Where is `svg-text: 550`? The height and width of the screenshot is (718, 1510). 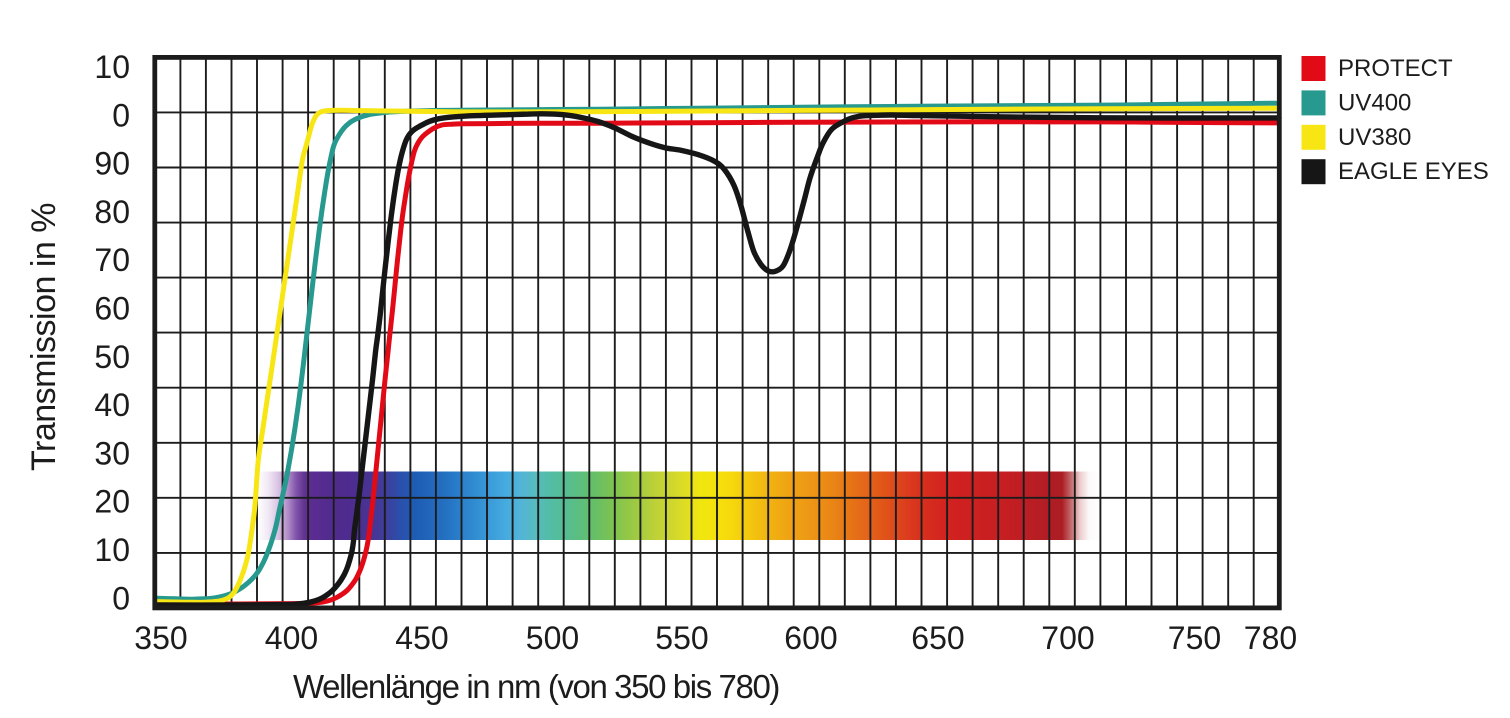 svg-text: 550 is located at coordinates (681, 638).